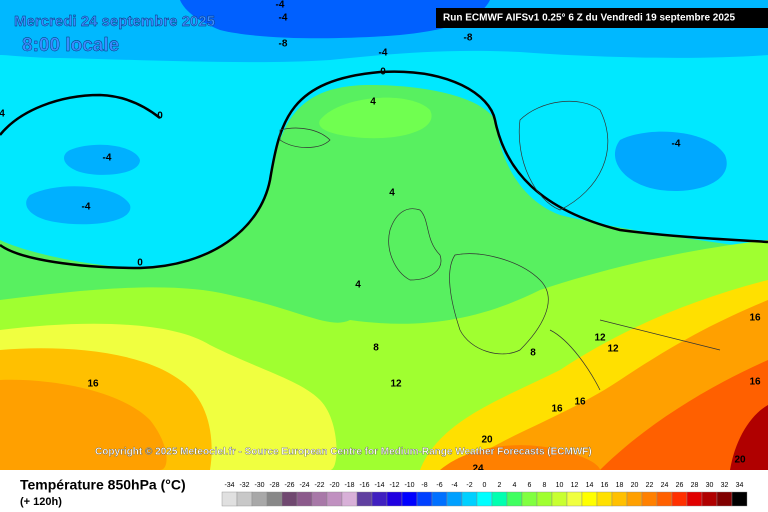 The image size is (768, 512). Describe the element at coordinates (500, 485) in the screenshot. I see `colorbar-tick-label: 2` at that location.